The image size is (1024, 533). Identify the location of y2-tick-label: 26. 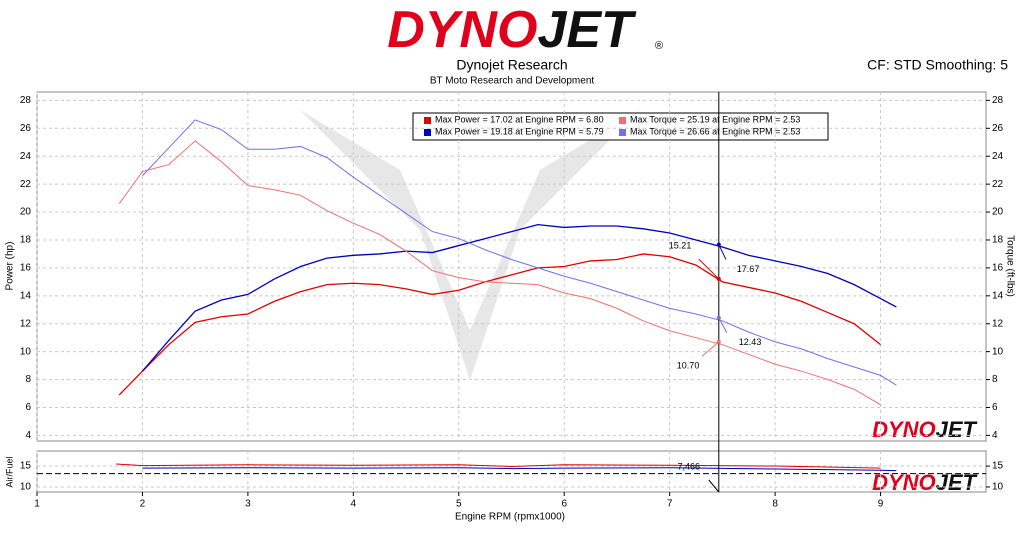
(998, 128).